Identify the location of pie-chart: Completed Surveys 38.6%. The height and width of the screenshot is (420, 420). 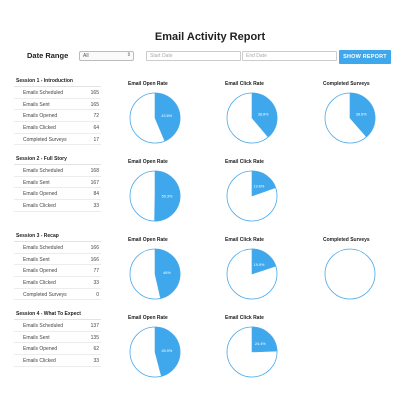
(350, 113).